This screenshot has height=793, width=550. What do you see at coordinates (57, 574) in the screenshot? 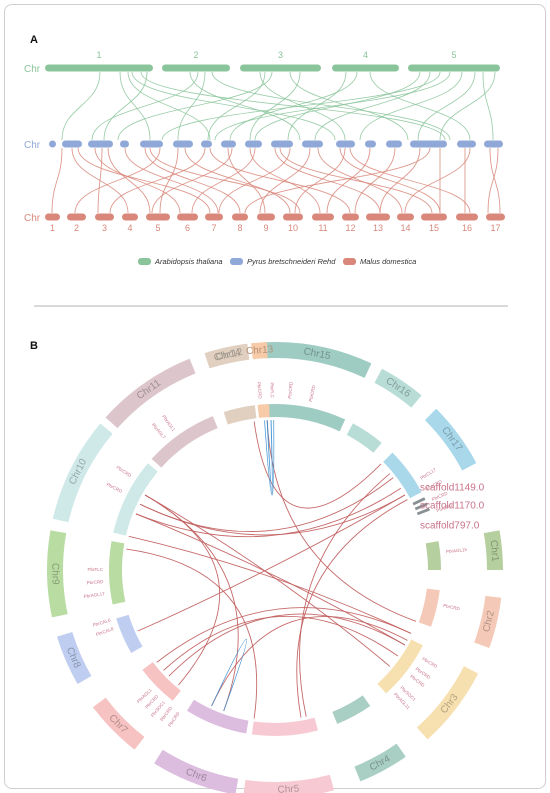
I see `outer-arc-chr9` at bounding box center [57, 574].